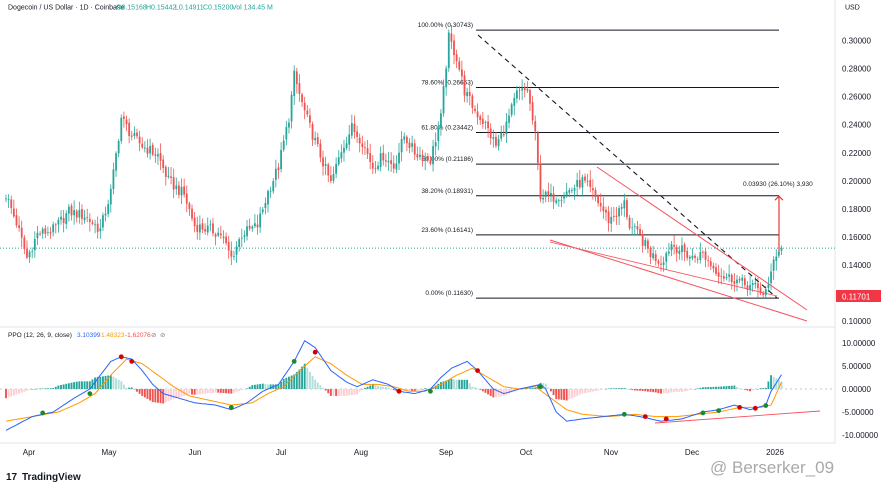 This screenshot has height=490, width=894. What do you see at coordinates (43, 477) in the screenshot?
I see `tradingview-logo: 17 TradingView` at bounding box center [43, 477].